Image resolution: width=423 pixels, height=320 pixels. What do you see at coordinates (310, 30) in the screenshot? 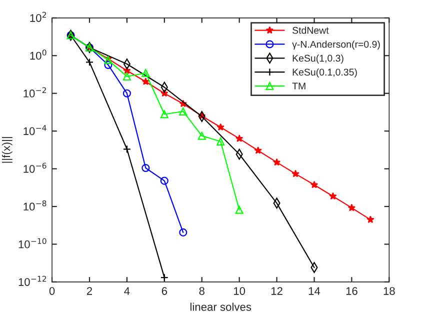
I see `legend-label: StdNewt` at bounding box center [310, 30].